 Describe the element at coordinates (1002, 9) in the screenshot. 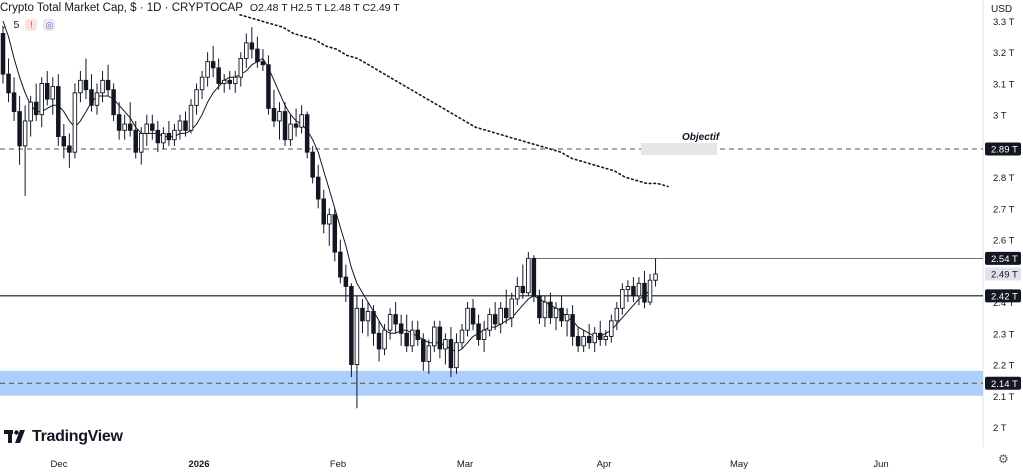

I see `currency-label: USD` at that location.